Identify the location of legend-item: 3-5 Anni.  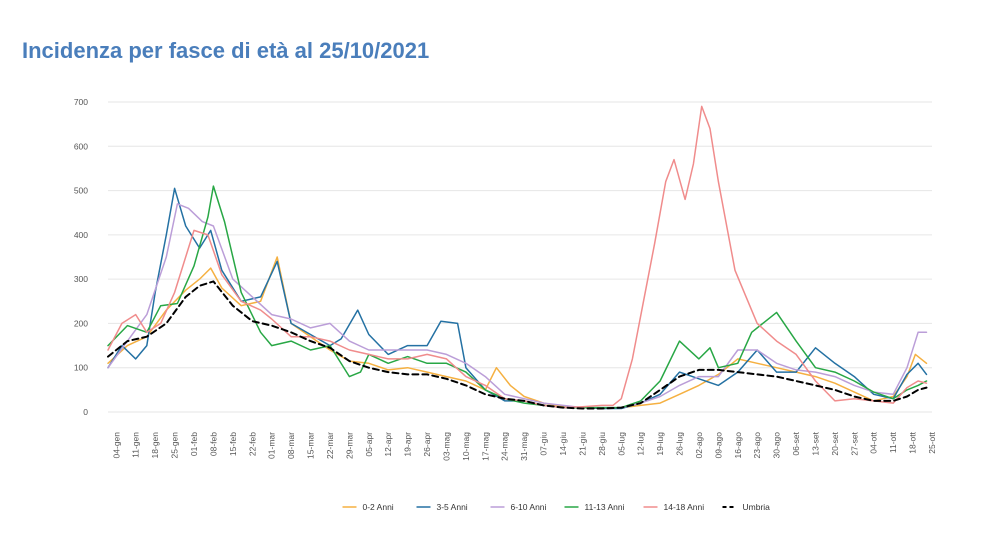
(442, 507).